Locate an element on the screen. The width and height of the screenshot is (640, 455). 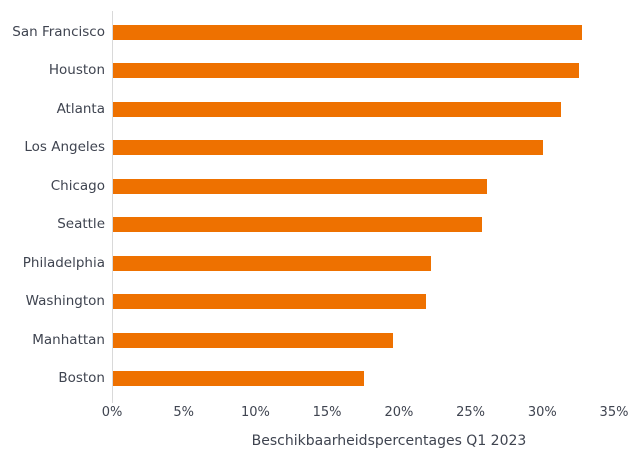
x-axis-tick-label: 5% is located at coordinates (183, 412).